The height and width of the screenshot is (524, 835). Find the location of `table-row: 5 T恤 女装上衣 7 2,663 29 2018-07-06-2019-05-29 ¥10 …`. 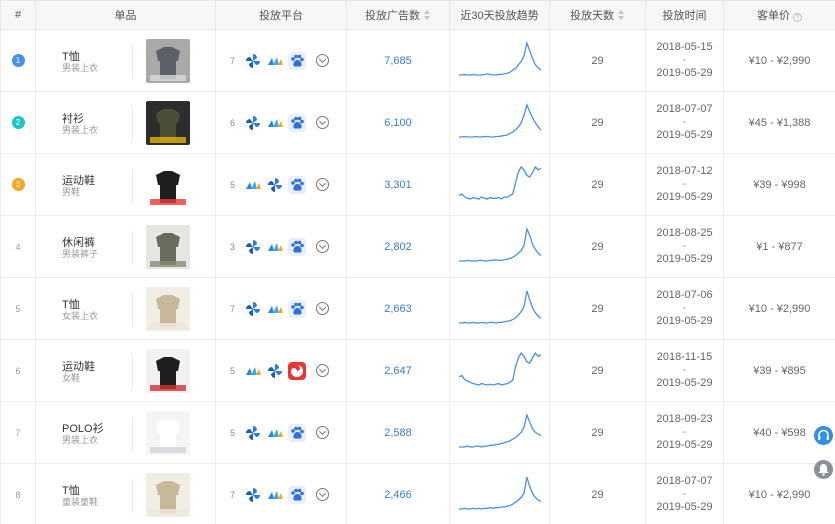

table-row: 5 T恤 女装上衣 7 2,663 29 2018-07-06-2019-05-29 ¥10 … is located at coordinates (417, 308).